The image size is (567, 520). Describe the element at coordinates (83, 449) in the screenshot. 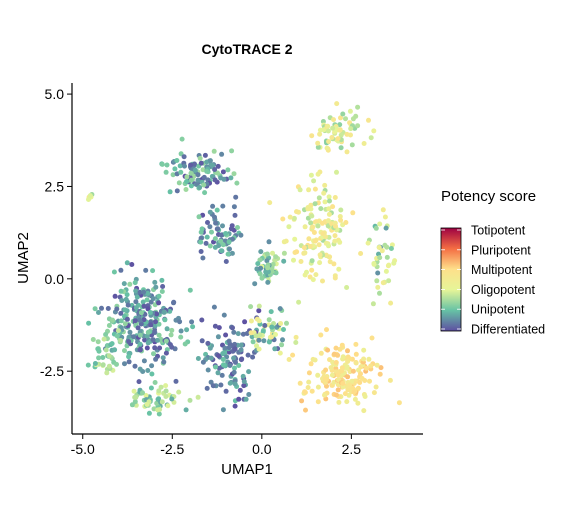

I see `x-tick-label: -5.0` at that location.